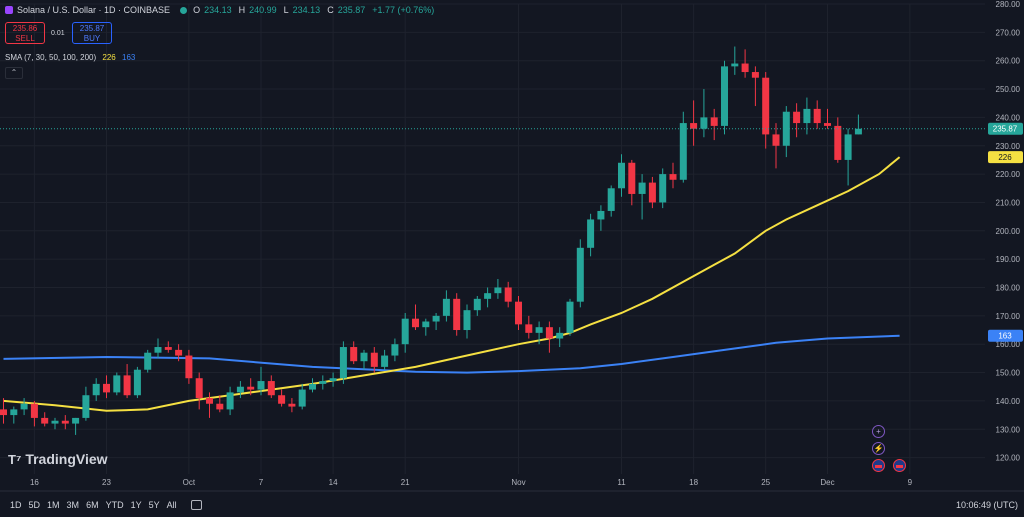 Image resolution: width=1024 pixels, height=517 pixels. Describe the element at coordinates (16, 505) in the screenshot. I see `timeframe-1d: 1D` at that location.